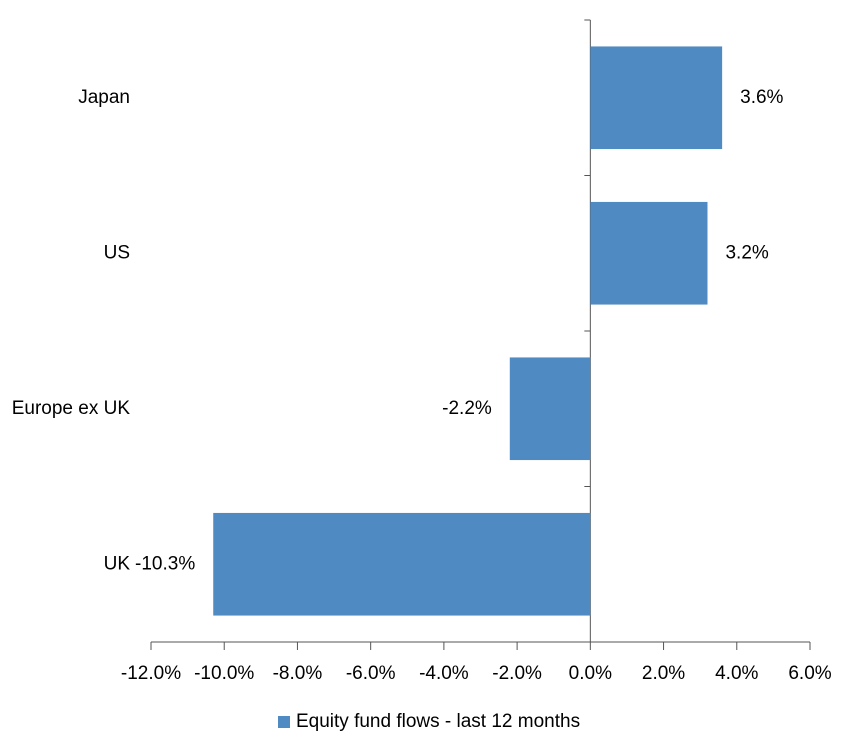 The width and height of the screenshot is (852, 747). Describe the element at coordinates (663, 673) in the screenshot. I see `x-tick-label: 2.0%` at that location.